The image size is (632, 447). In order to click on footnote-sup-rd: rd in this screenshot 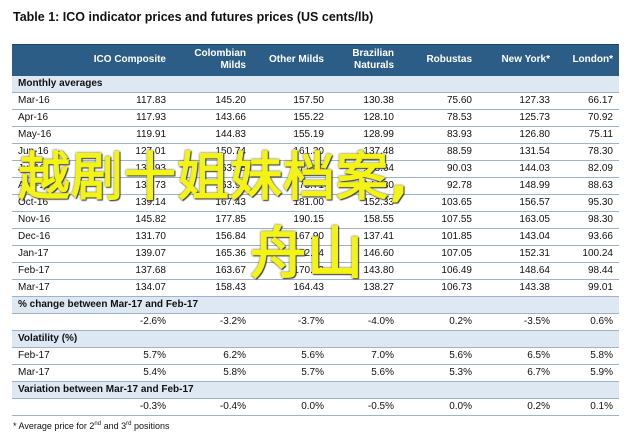, I will do `click(129, 424)`.